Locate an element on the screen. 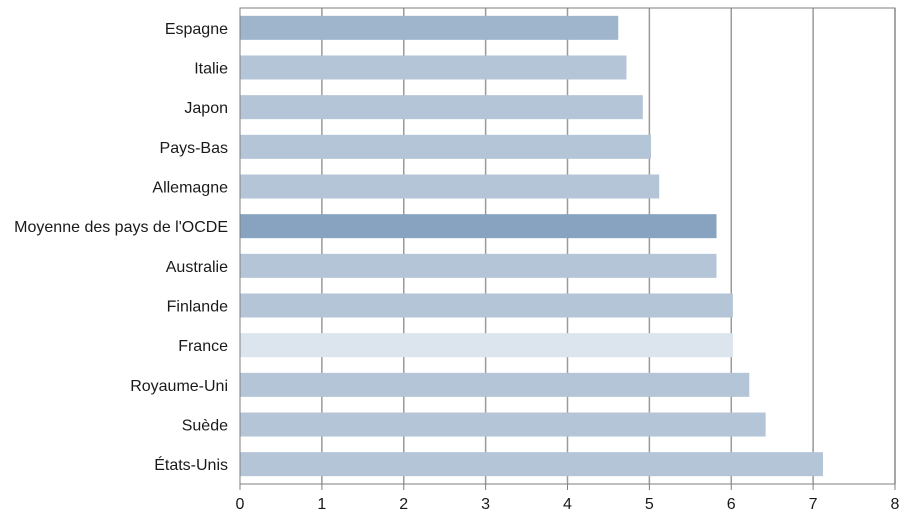 The image size is (903, 516). x-tick-label-3: 3 is located at coordinates (485, 504).